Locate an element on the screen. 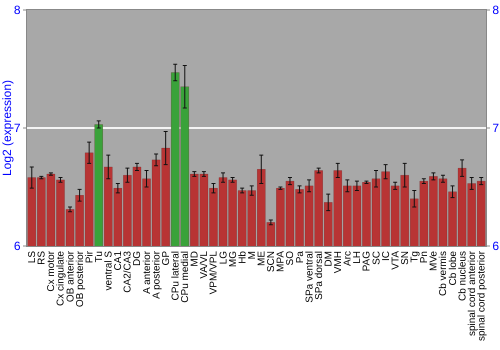 The height and width of the screenshot is (350, 500). x-tick-label: Pn is located at coordinates (424, 257).